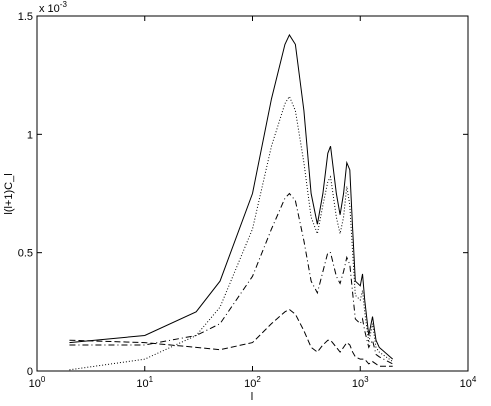 The width and height of the screenshot is (491, 406). Describe the element at coordinates (468, 382) in the screenshot. I see `x-tick-label: 10⁴` at that location.